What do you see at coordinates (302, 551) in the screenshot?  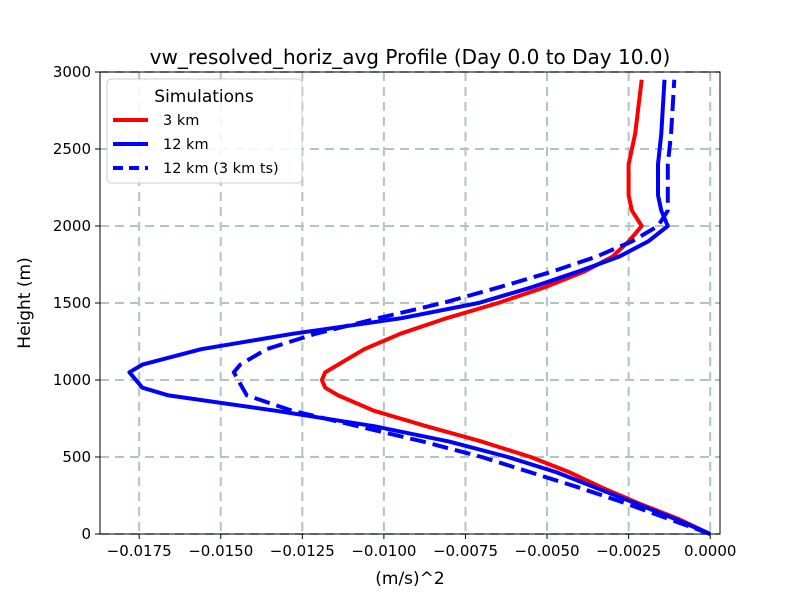 I see `x-tick-label: −0.0125` at bounding box center [302, 551].